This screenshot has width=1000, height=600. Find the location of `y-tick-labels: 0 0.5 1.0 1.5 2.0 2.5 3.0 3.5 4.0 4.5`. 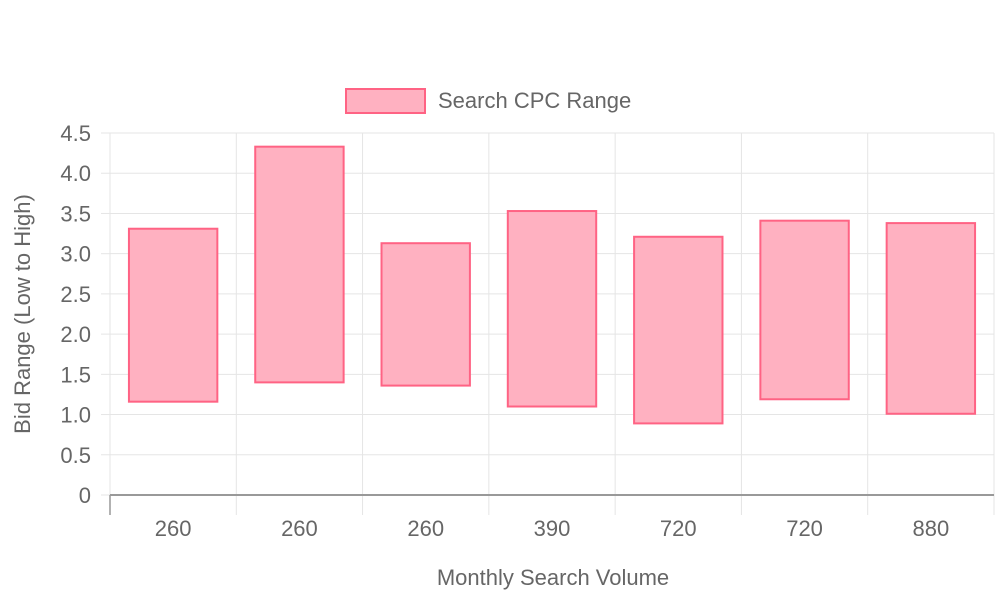

y-tick-labels: 0 0.5 1.0 1.5 2.0 2.5 3.0 3.5 4.0 4.5 is located at coordinates (75, 314).